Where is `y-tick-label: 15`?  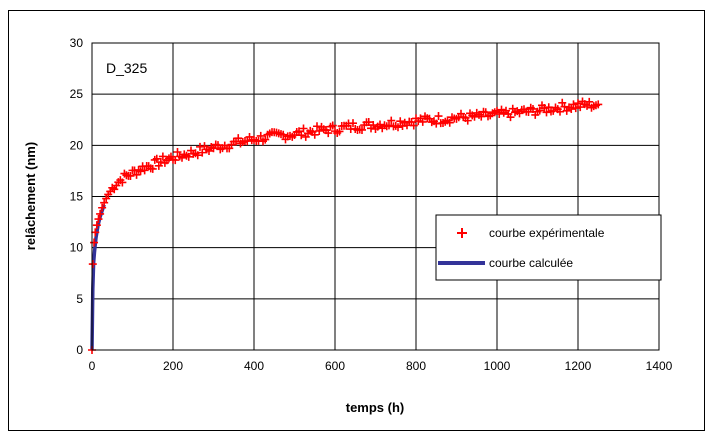
y-tick-label: 15 is located at coordinates (77, 197).